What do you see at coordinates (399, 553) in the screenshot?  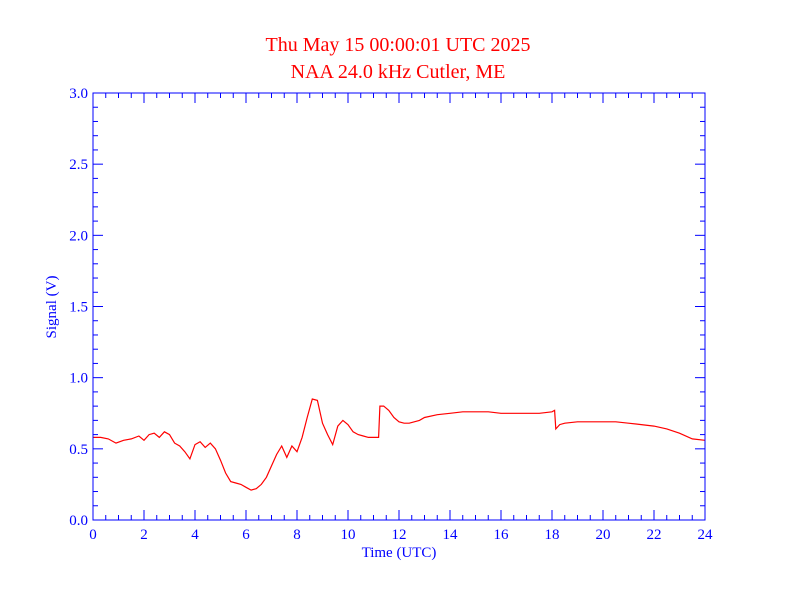 I see `x-axis-label: Time (UTC)` at bounding box center [399, 553].